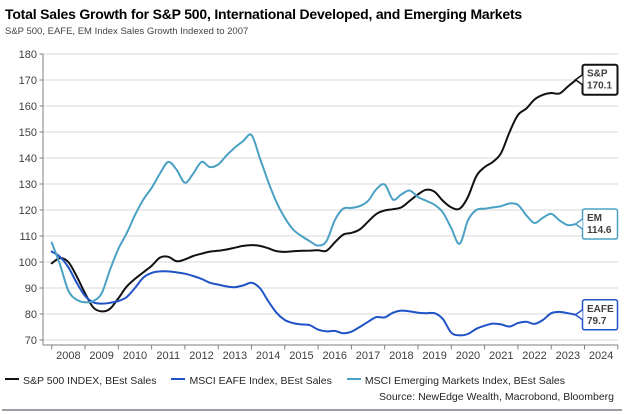 The height and width of the screenshot is (414, 624). Describe the element at coordinates (600, 309) in the screenshot. I see `eafe-callout-label: EAFE` at that location.